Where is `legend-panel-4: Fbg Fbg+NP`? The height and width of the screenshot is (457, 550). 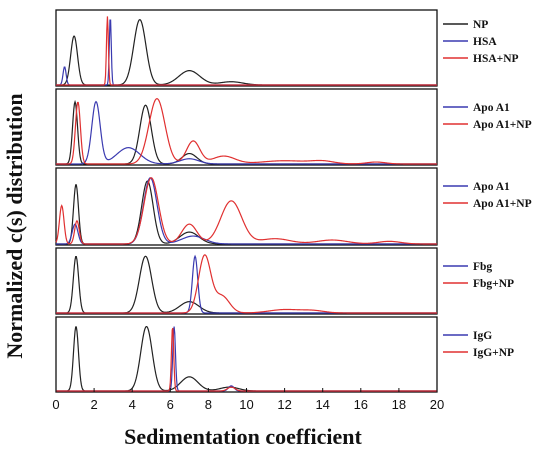 legend-panel-4: Fbg Fbg+NP is located at coordinates (478, 275).